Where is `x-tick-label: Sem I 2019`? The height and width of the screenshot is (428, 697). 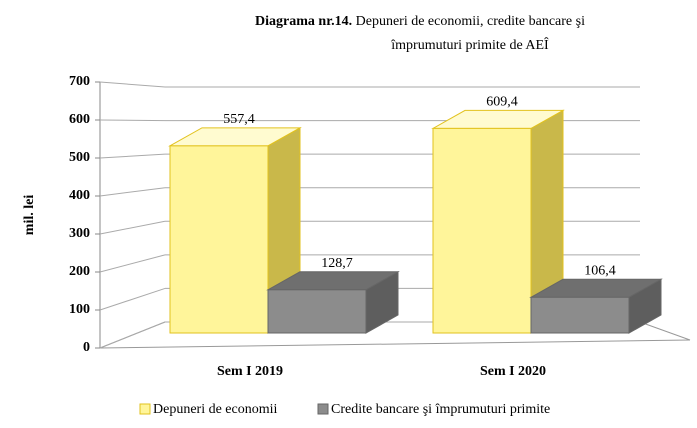
x-tick-label: Sem I 2019 is located at coordinates (250, 371).